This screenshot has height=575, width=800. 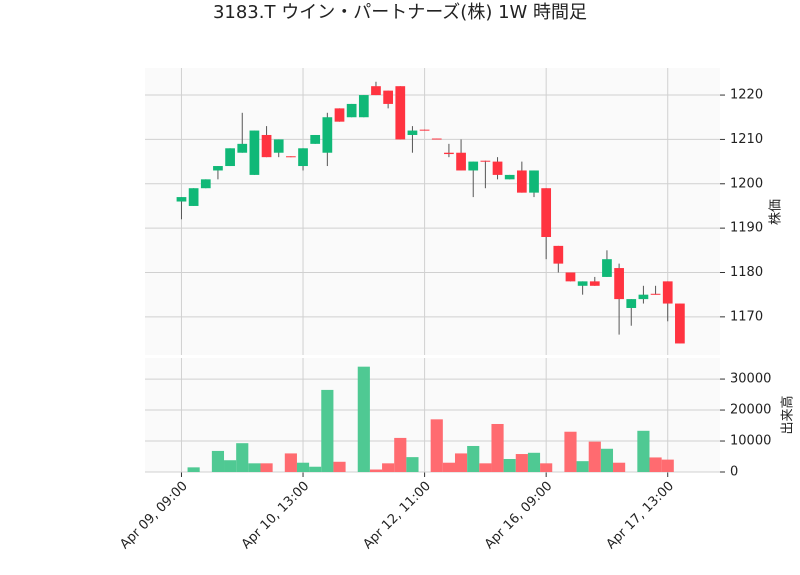 What do you see at coordinates (518, 515) in the screenshot?
I see `x-tick-label: Apr 16, 09:00` at bounding box center [518, 515].